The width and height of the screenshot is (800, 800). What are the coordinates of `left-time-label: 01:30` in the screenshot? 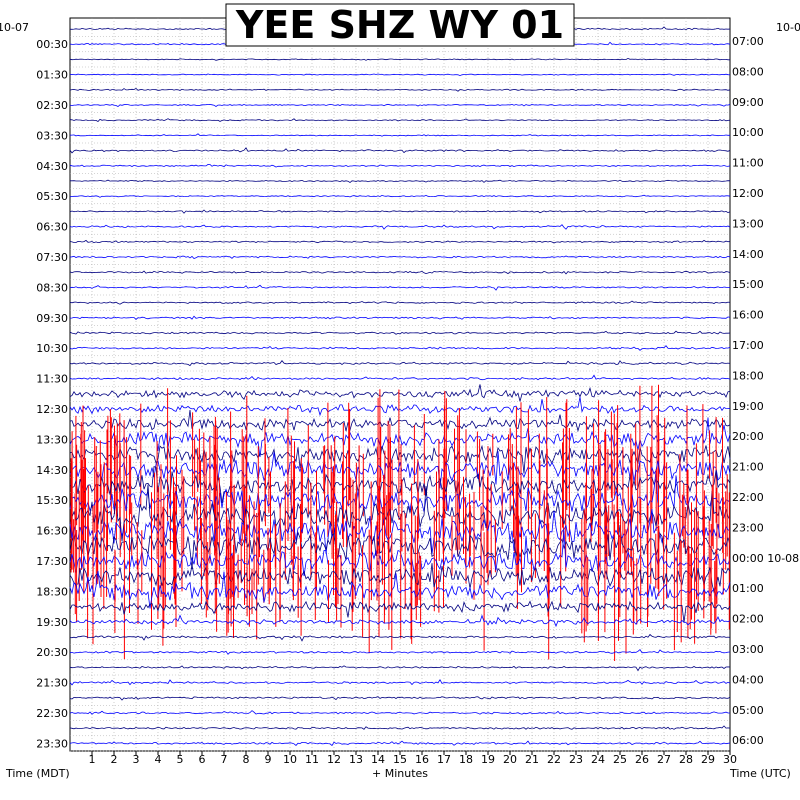 It's located at (52, 75).